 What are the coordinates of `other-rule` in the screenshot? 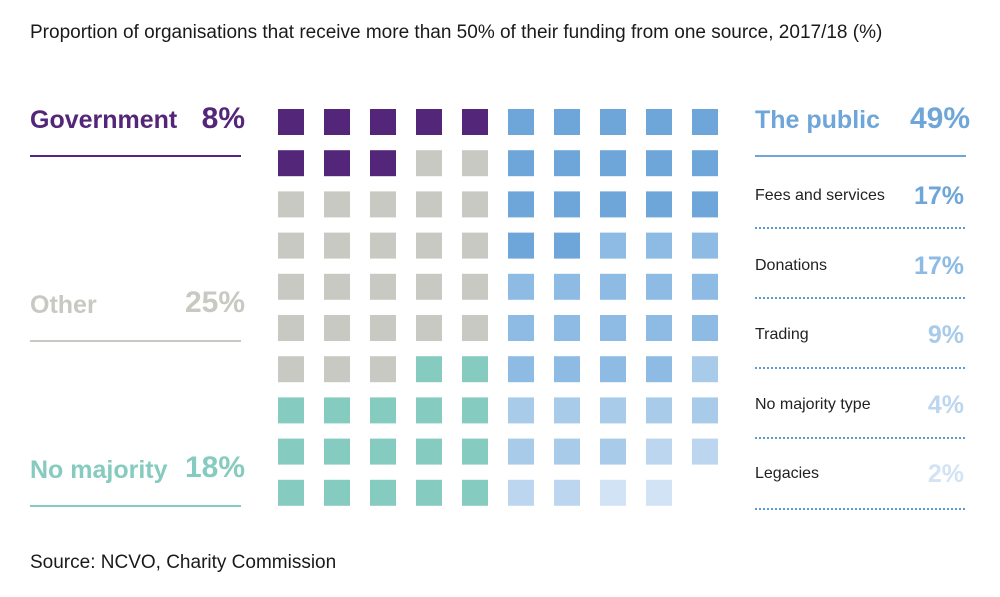 It's located at (135, 341).